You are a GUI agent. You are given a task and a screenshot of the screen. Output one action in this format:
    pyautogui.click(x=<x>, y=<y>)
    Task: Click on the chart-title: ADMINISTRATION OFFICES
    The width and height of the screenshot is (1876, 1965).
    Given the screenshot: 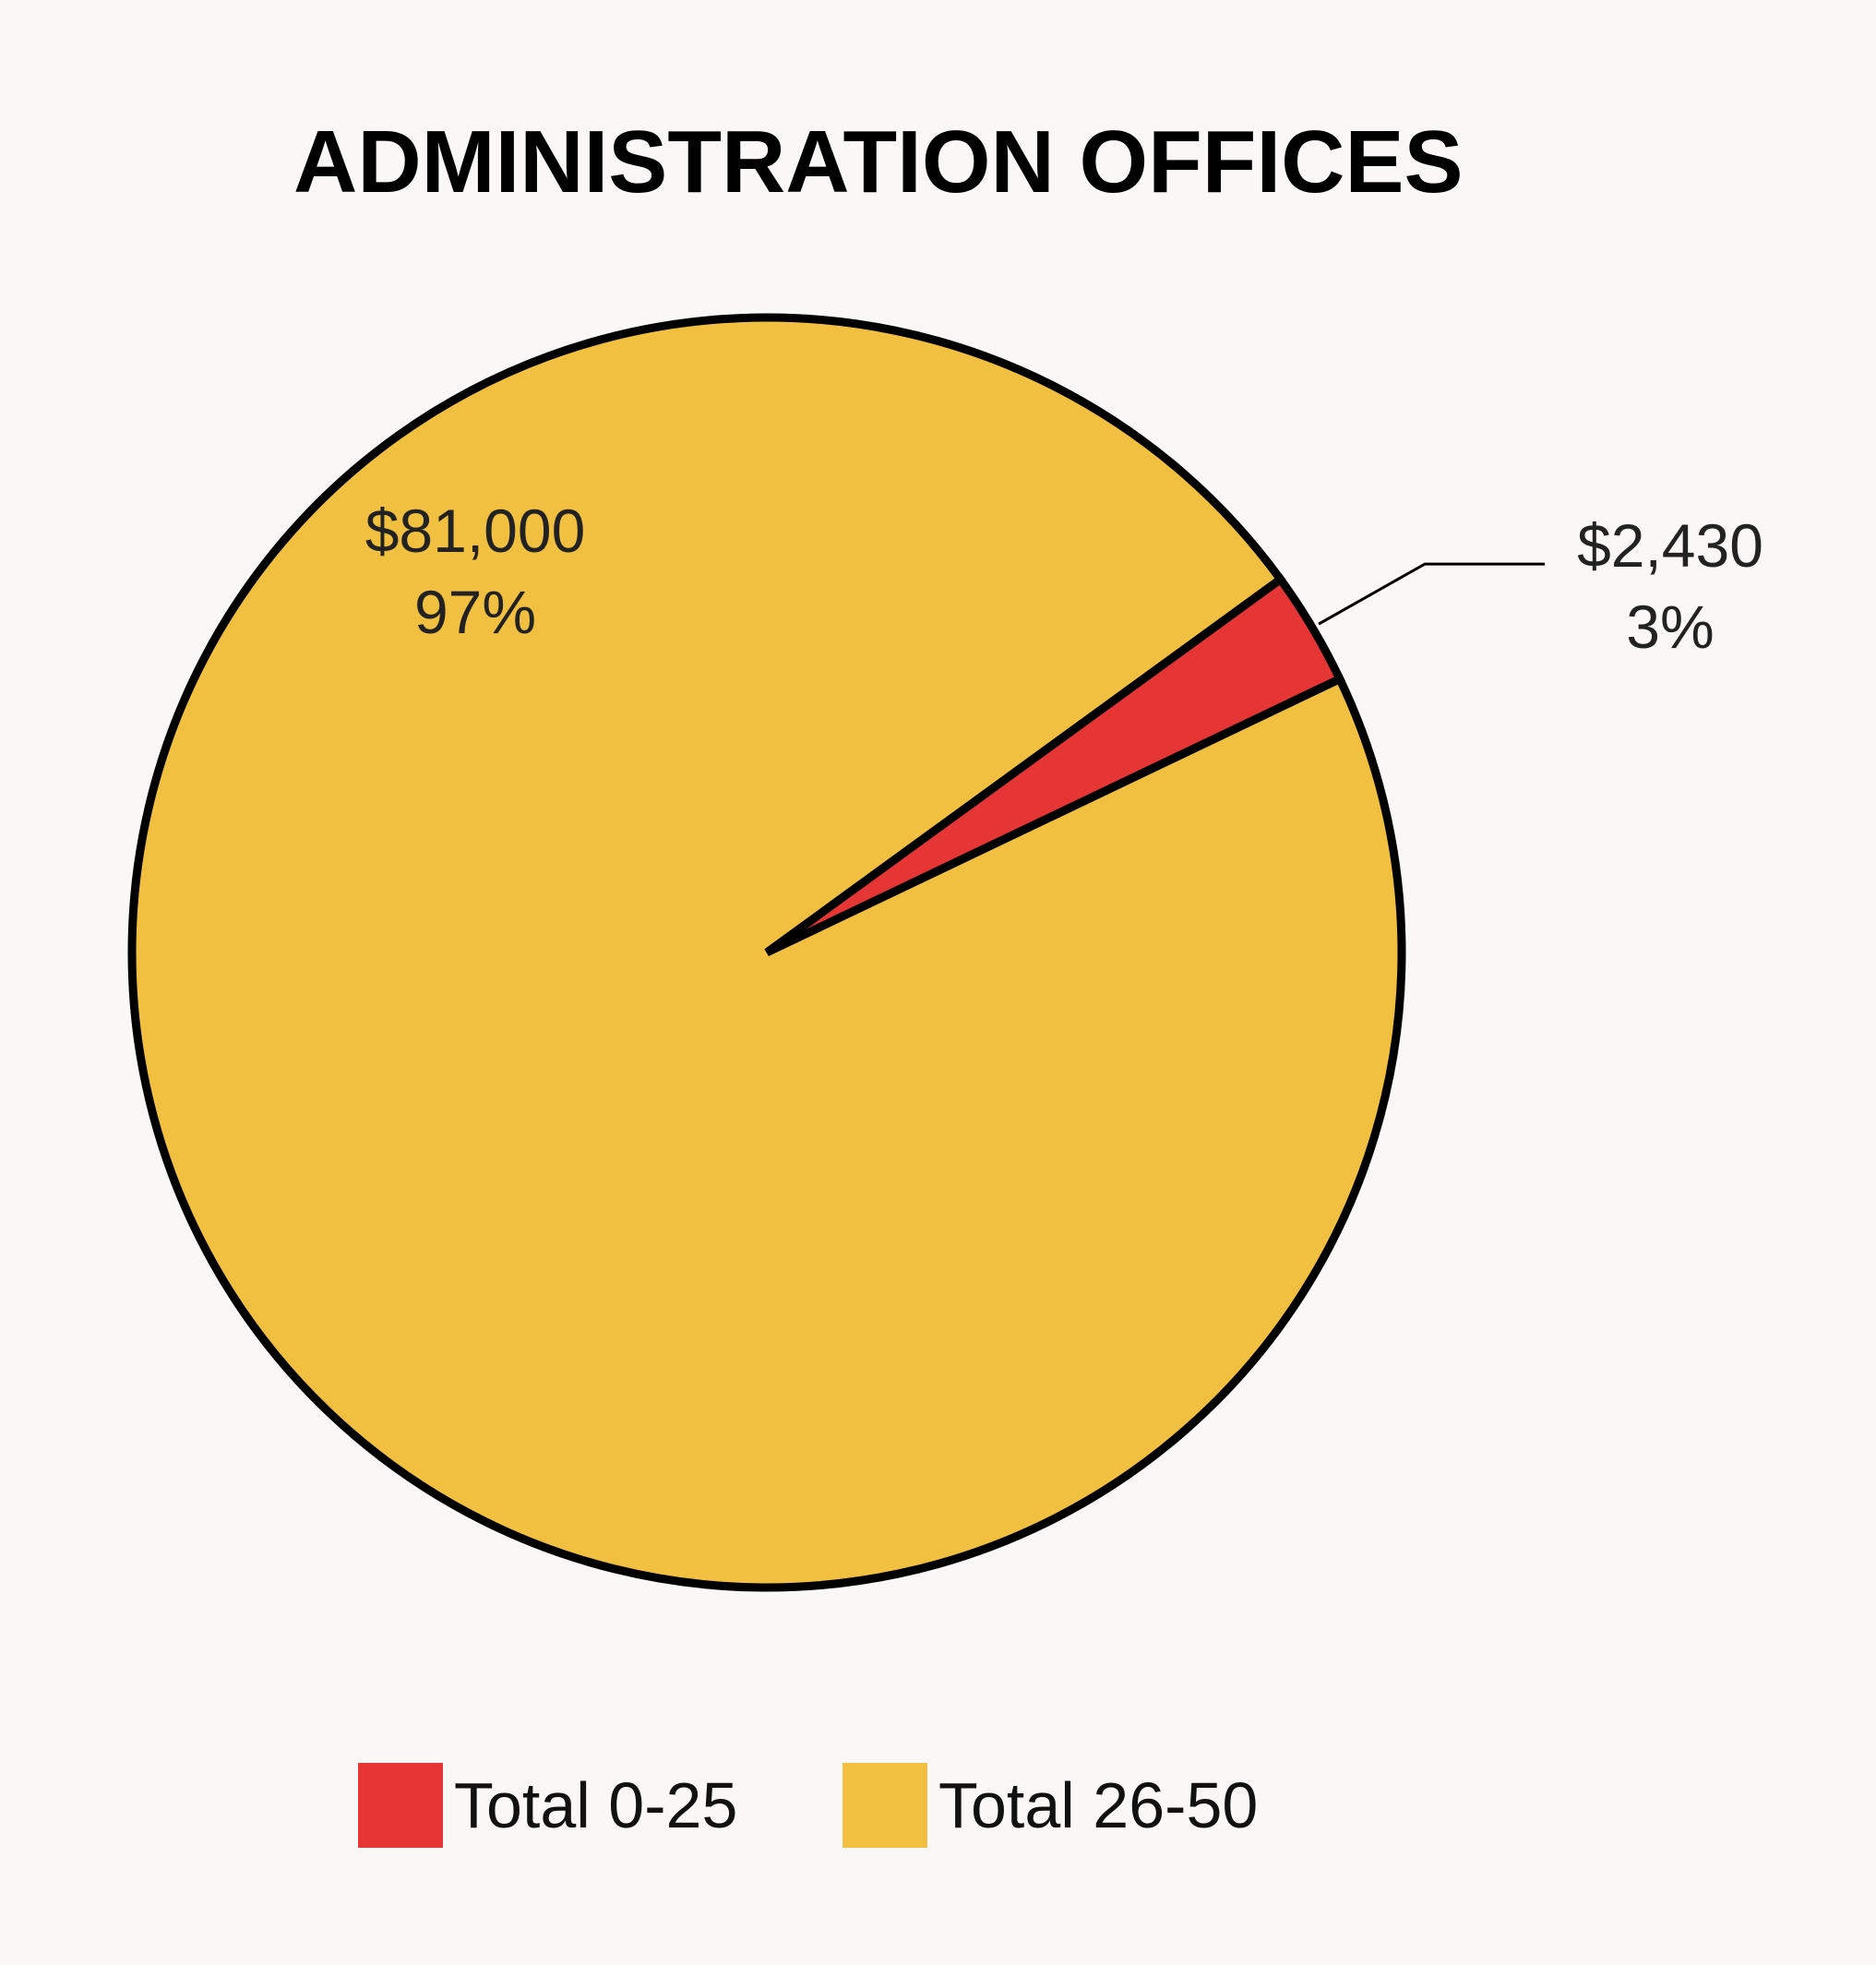 What is the action you would take?
    pyautogui.click(x=878, y=162)
    